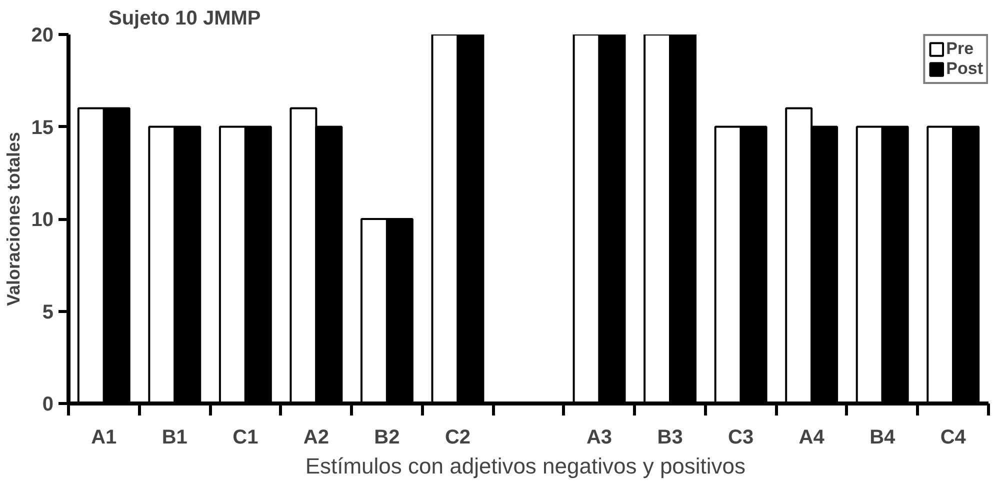 The width and height of the screenshot is (993, 481). What do you see at coordinates (812, 437) in the screenshot?
I see `x-tick-label: A4` at bounding box center [812, 437].